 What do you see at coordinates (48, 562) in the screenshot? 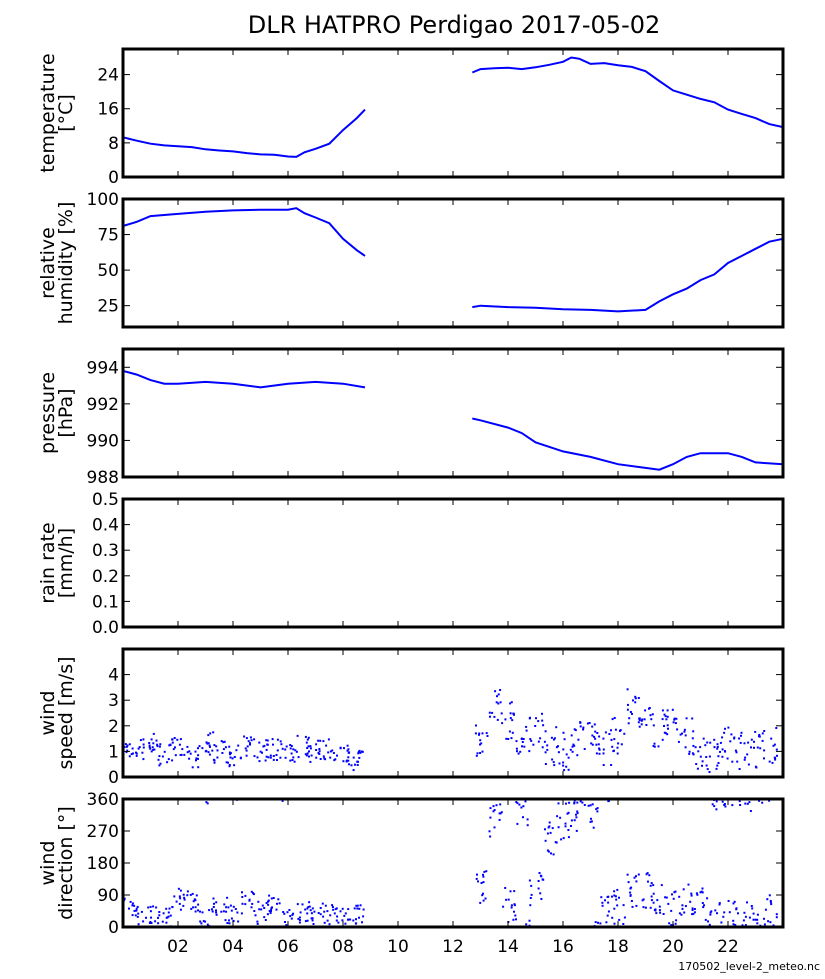
I see `y-axis-label: rain rate` at bounding box center [48, 562].